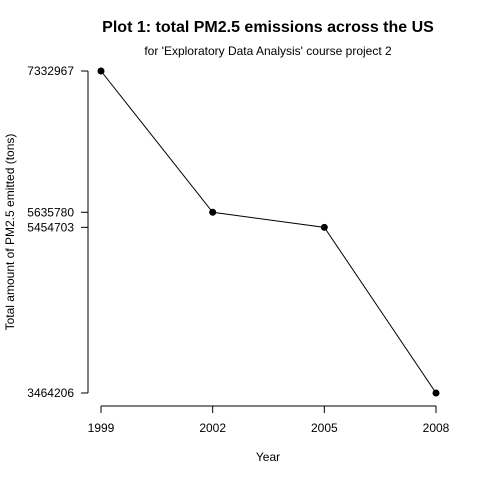  I want to click on x-tick-label: 1999, so click(101, 428).